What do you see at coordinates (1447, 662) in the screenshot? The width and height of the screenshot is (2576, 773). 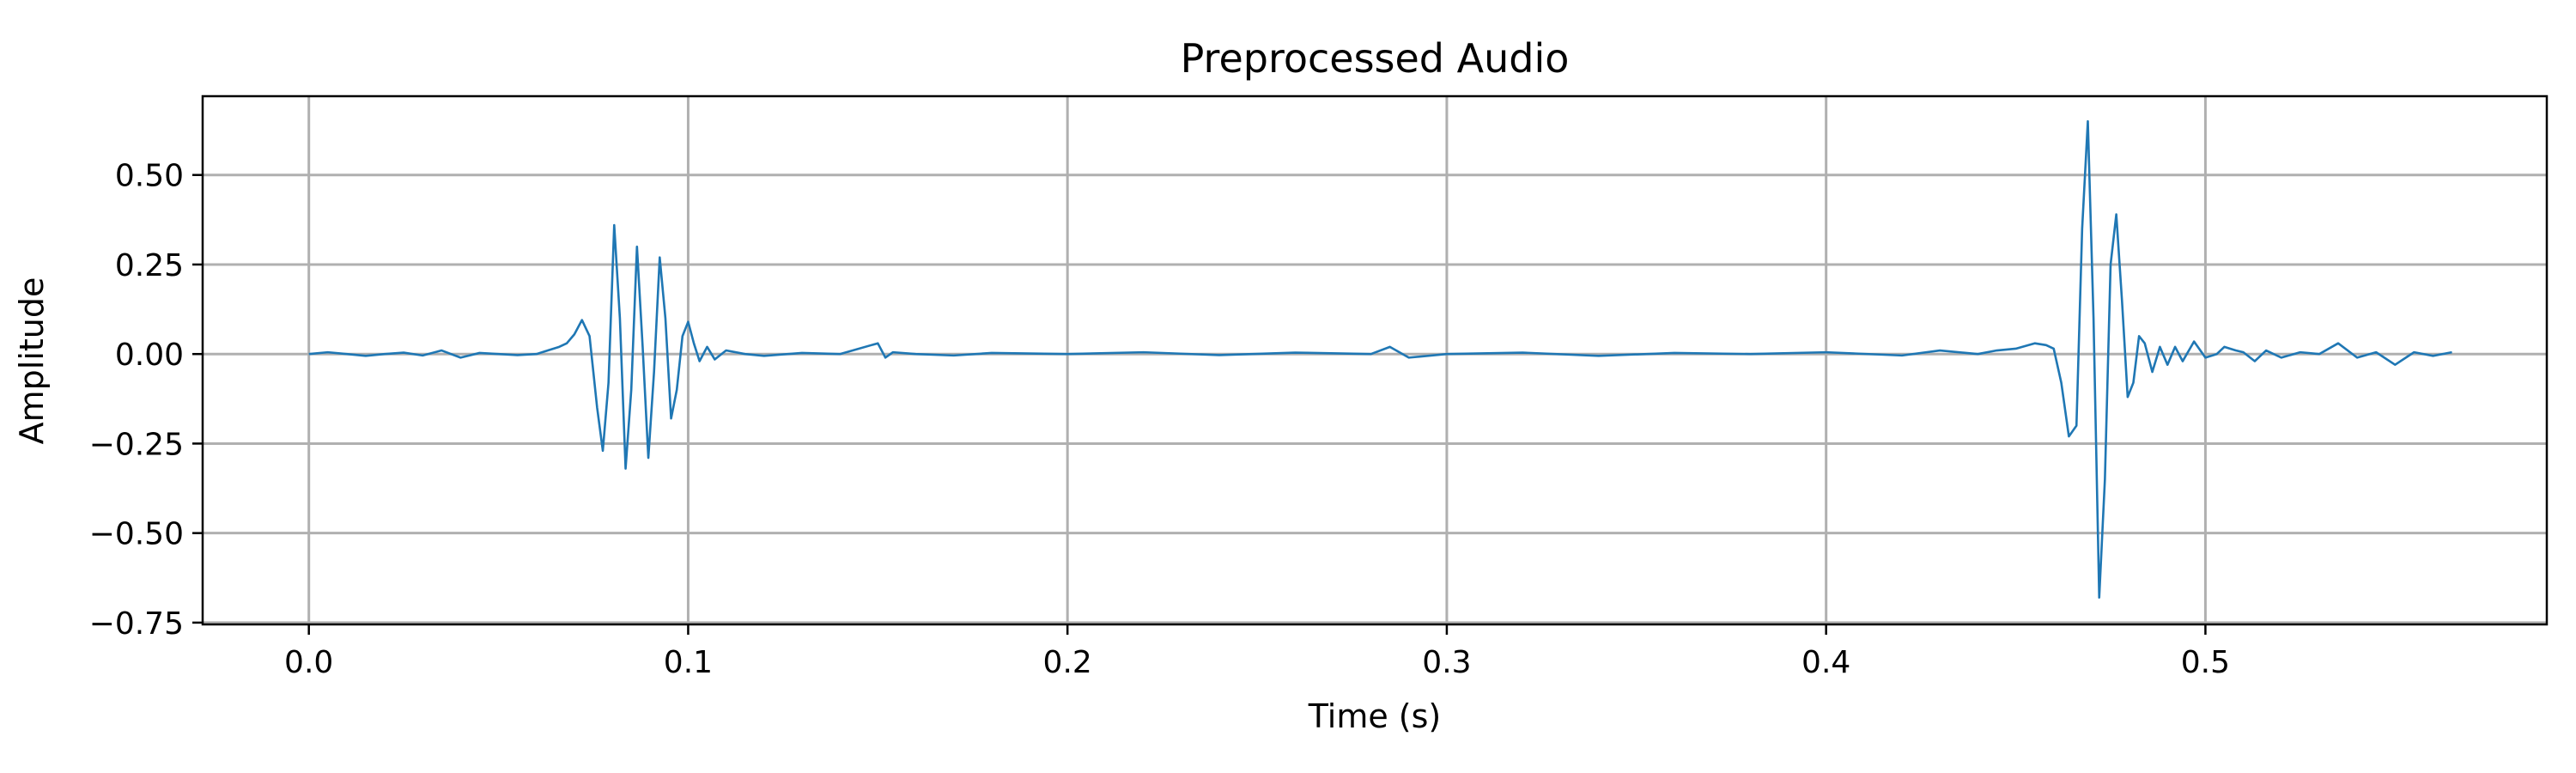 I see `x-tick-label: 0.3` at bounding box center [1447, 662].